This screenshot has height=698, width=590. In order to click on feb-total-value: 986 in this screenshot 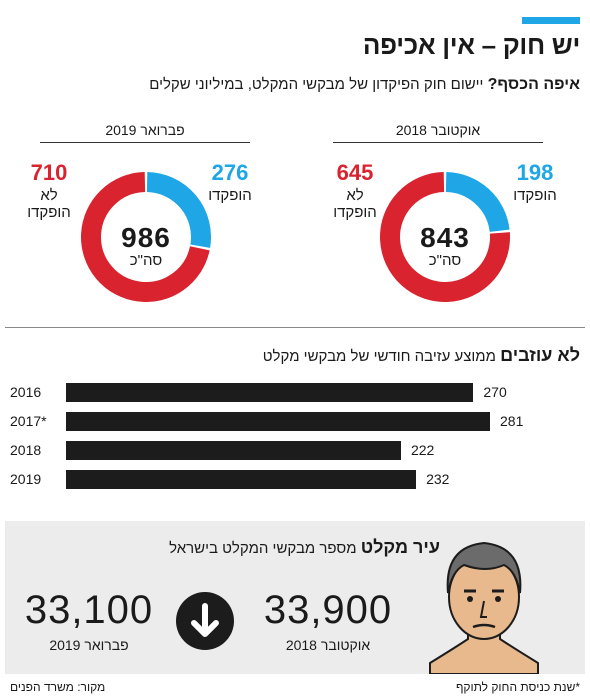, I will do `click(146, 237)`.